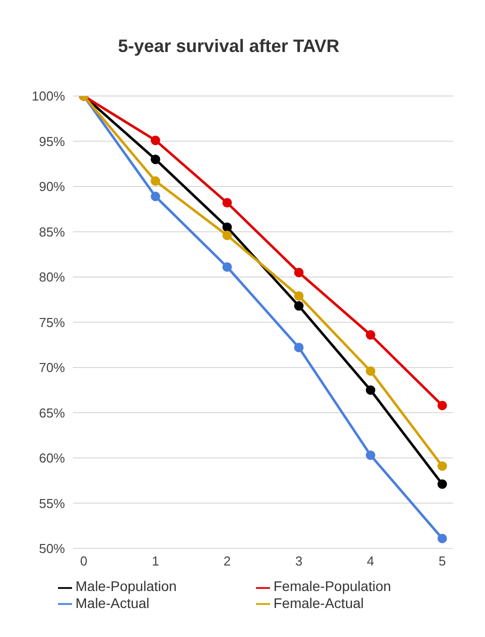 This screenshot has width=485, height=637. What do you see at coordinates (442, 561) in the screenshot?
I see `x-tick-label: 5` at bounding box center [442, 561].